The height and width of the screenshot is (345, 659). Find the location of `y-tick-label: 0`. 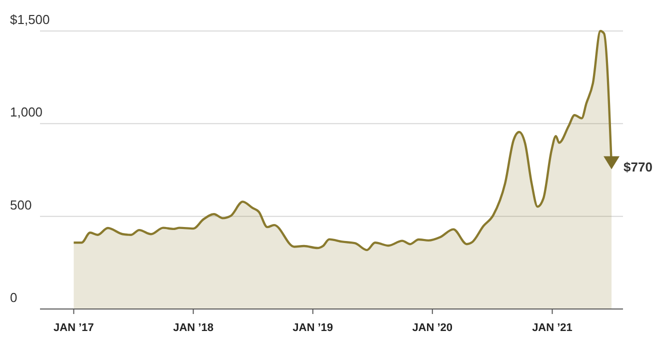

y-tick-label: 0 is located at coordinates (14, 297).